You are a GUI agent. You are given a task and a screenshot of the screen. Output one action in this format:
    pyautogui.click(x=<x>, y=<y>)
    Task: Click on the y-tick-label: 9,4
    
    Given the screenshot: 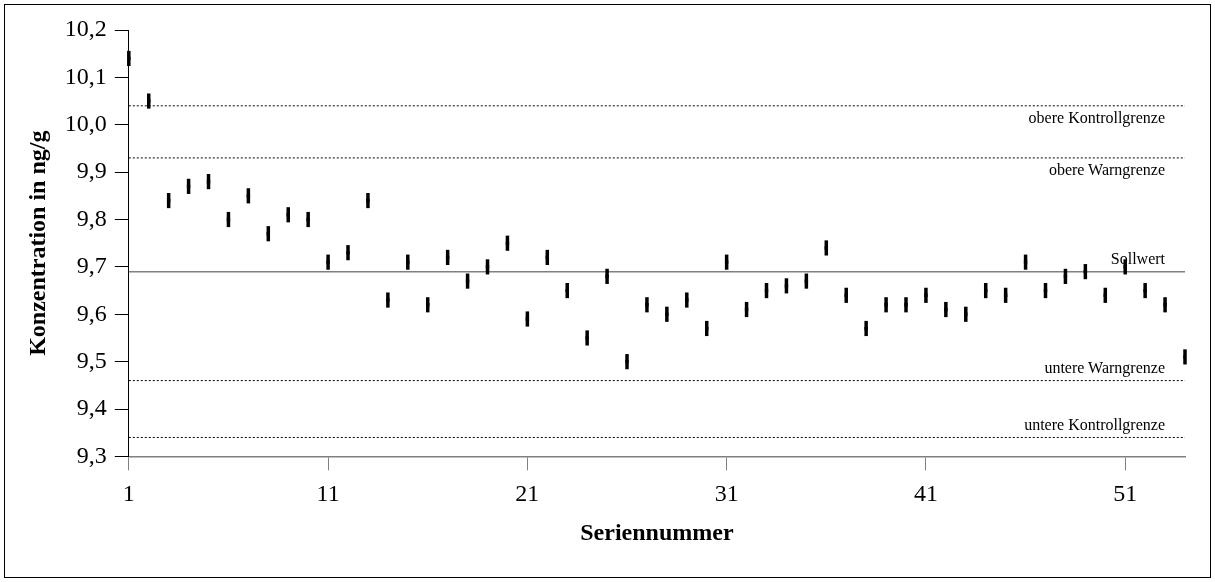 What is the action you would take?
    pyautogui.click(x=91, y=407)
    